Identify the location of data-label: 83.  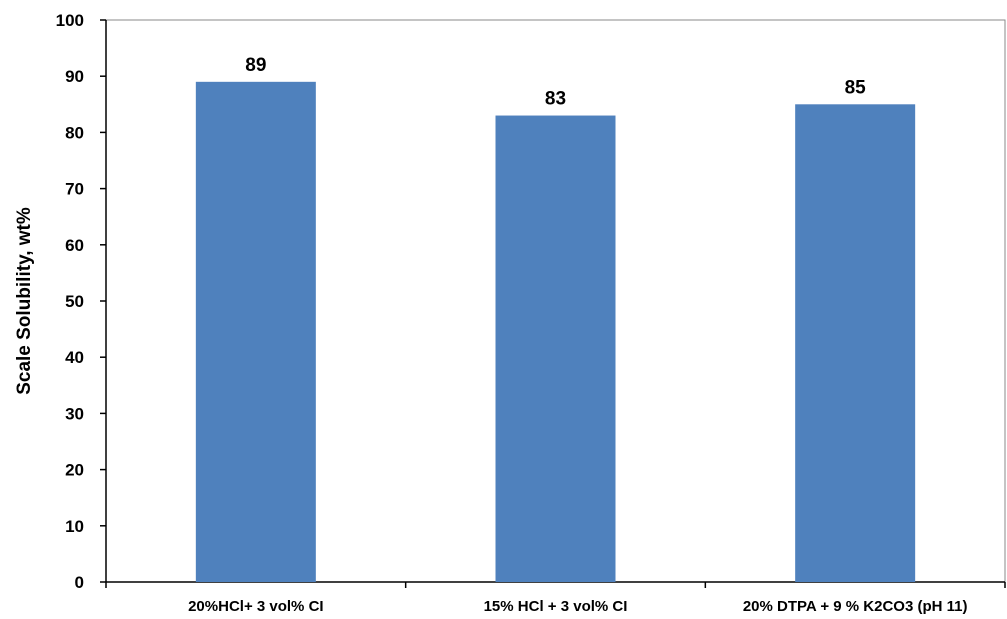
(555, 99).